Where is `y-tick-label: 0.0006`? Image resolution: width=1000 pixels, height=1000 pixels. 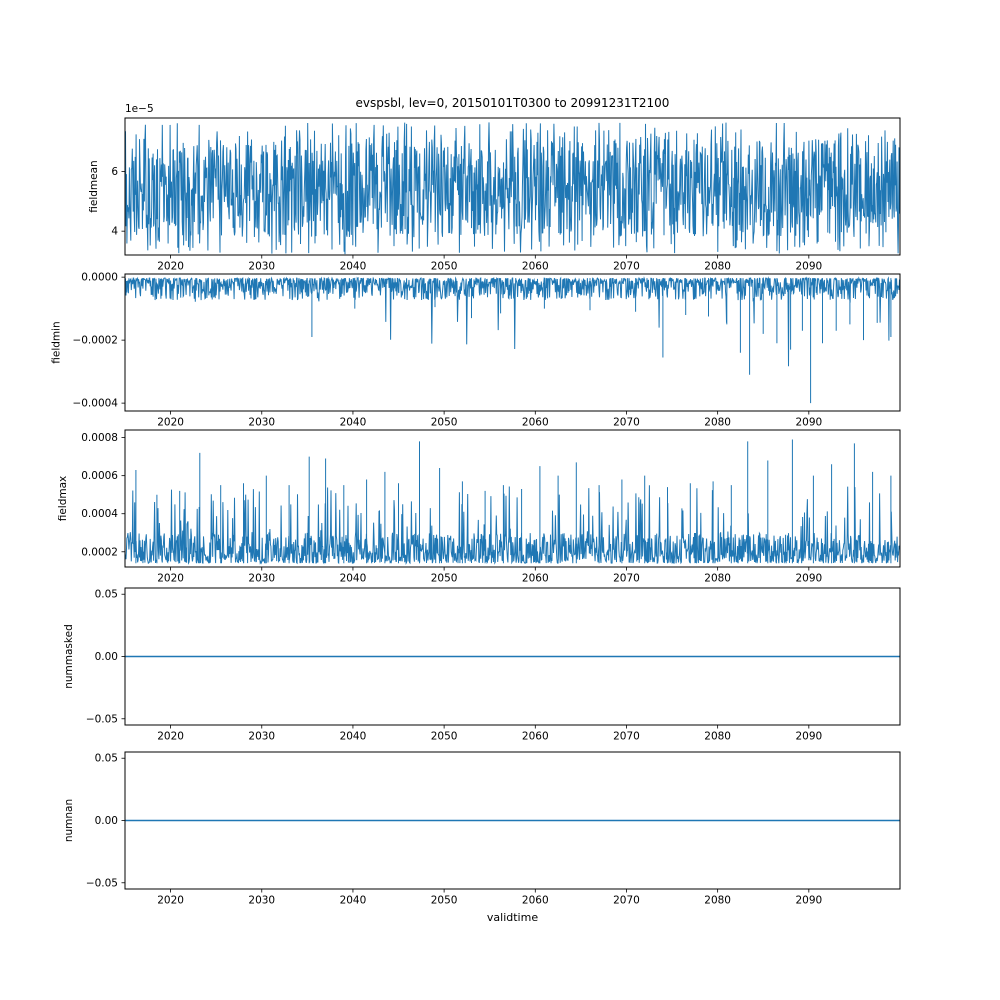
y-tick-label: 0.0006 is located at coordinates (99, 476).